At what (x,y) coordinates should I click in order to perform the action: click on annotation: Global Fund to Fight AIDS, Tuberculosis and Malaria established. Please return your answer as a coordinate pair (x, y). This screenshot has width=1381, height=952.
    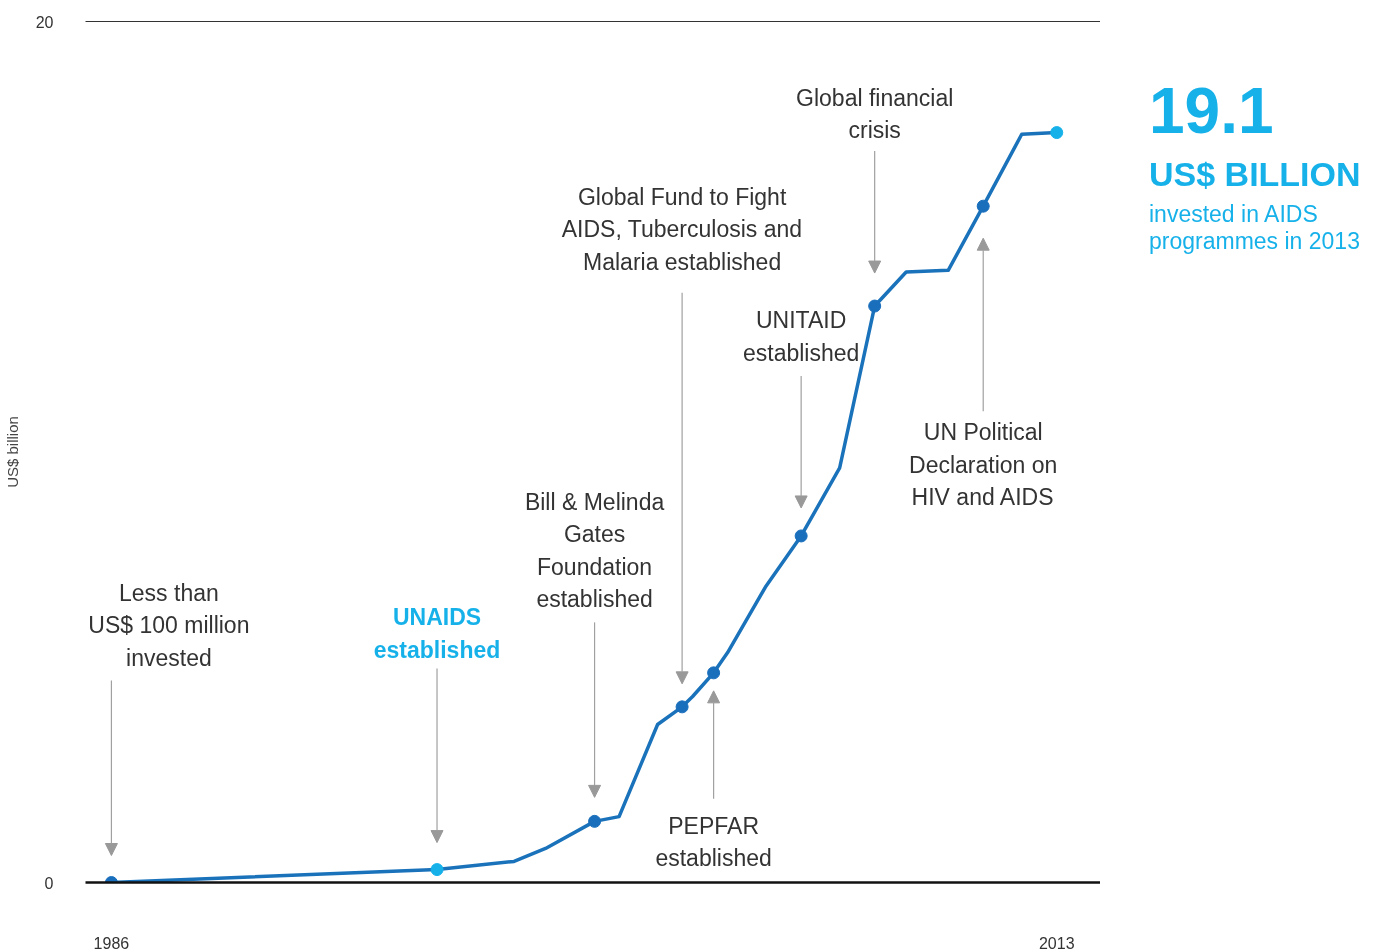
    Looking at the image, I should click on (682, 229).